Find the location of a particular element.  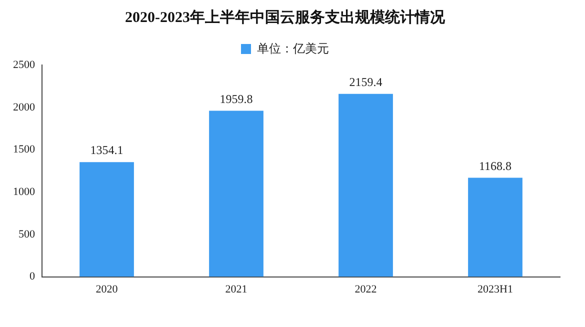

x-tick-label: 2020 is located at coordinates (107, 289).